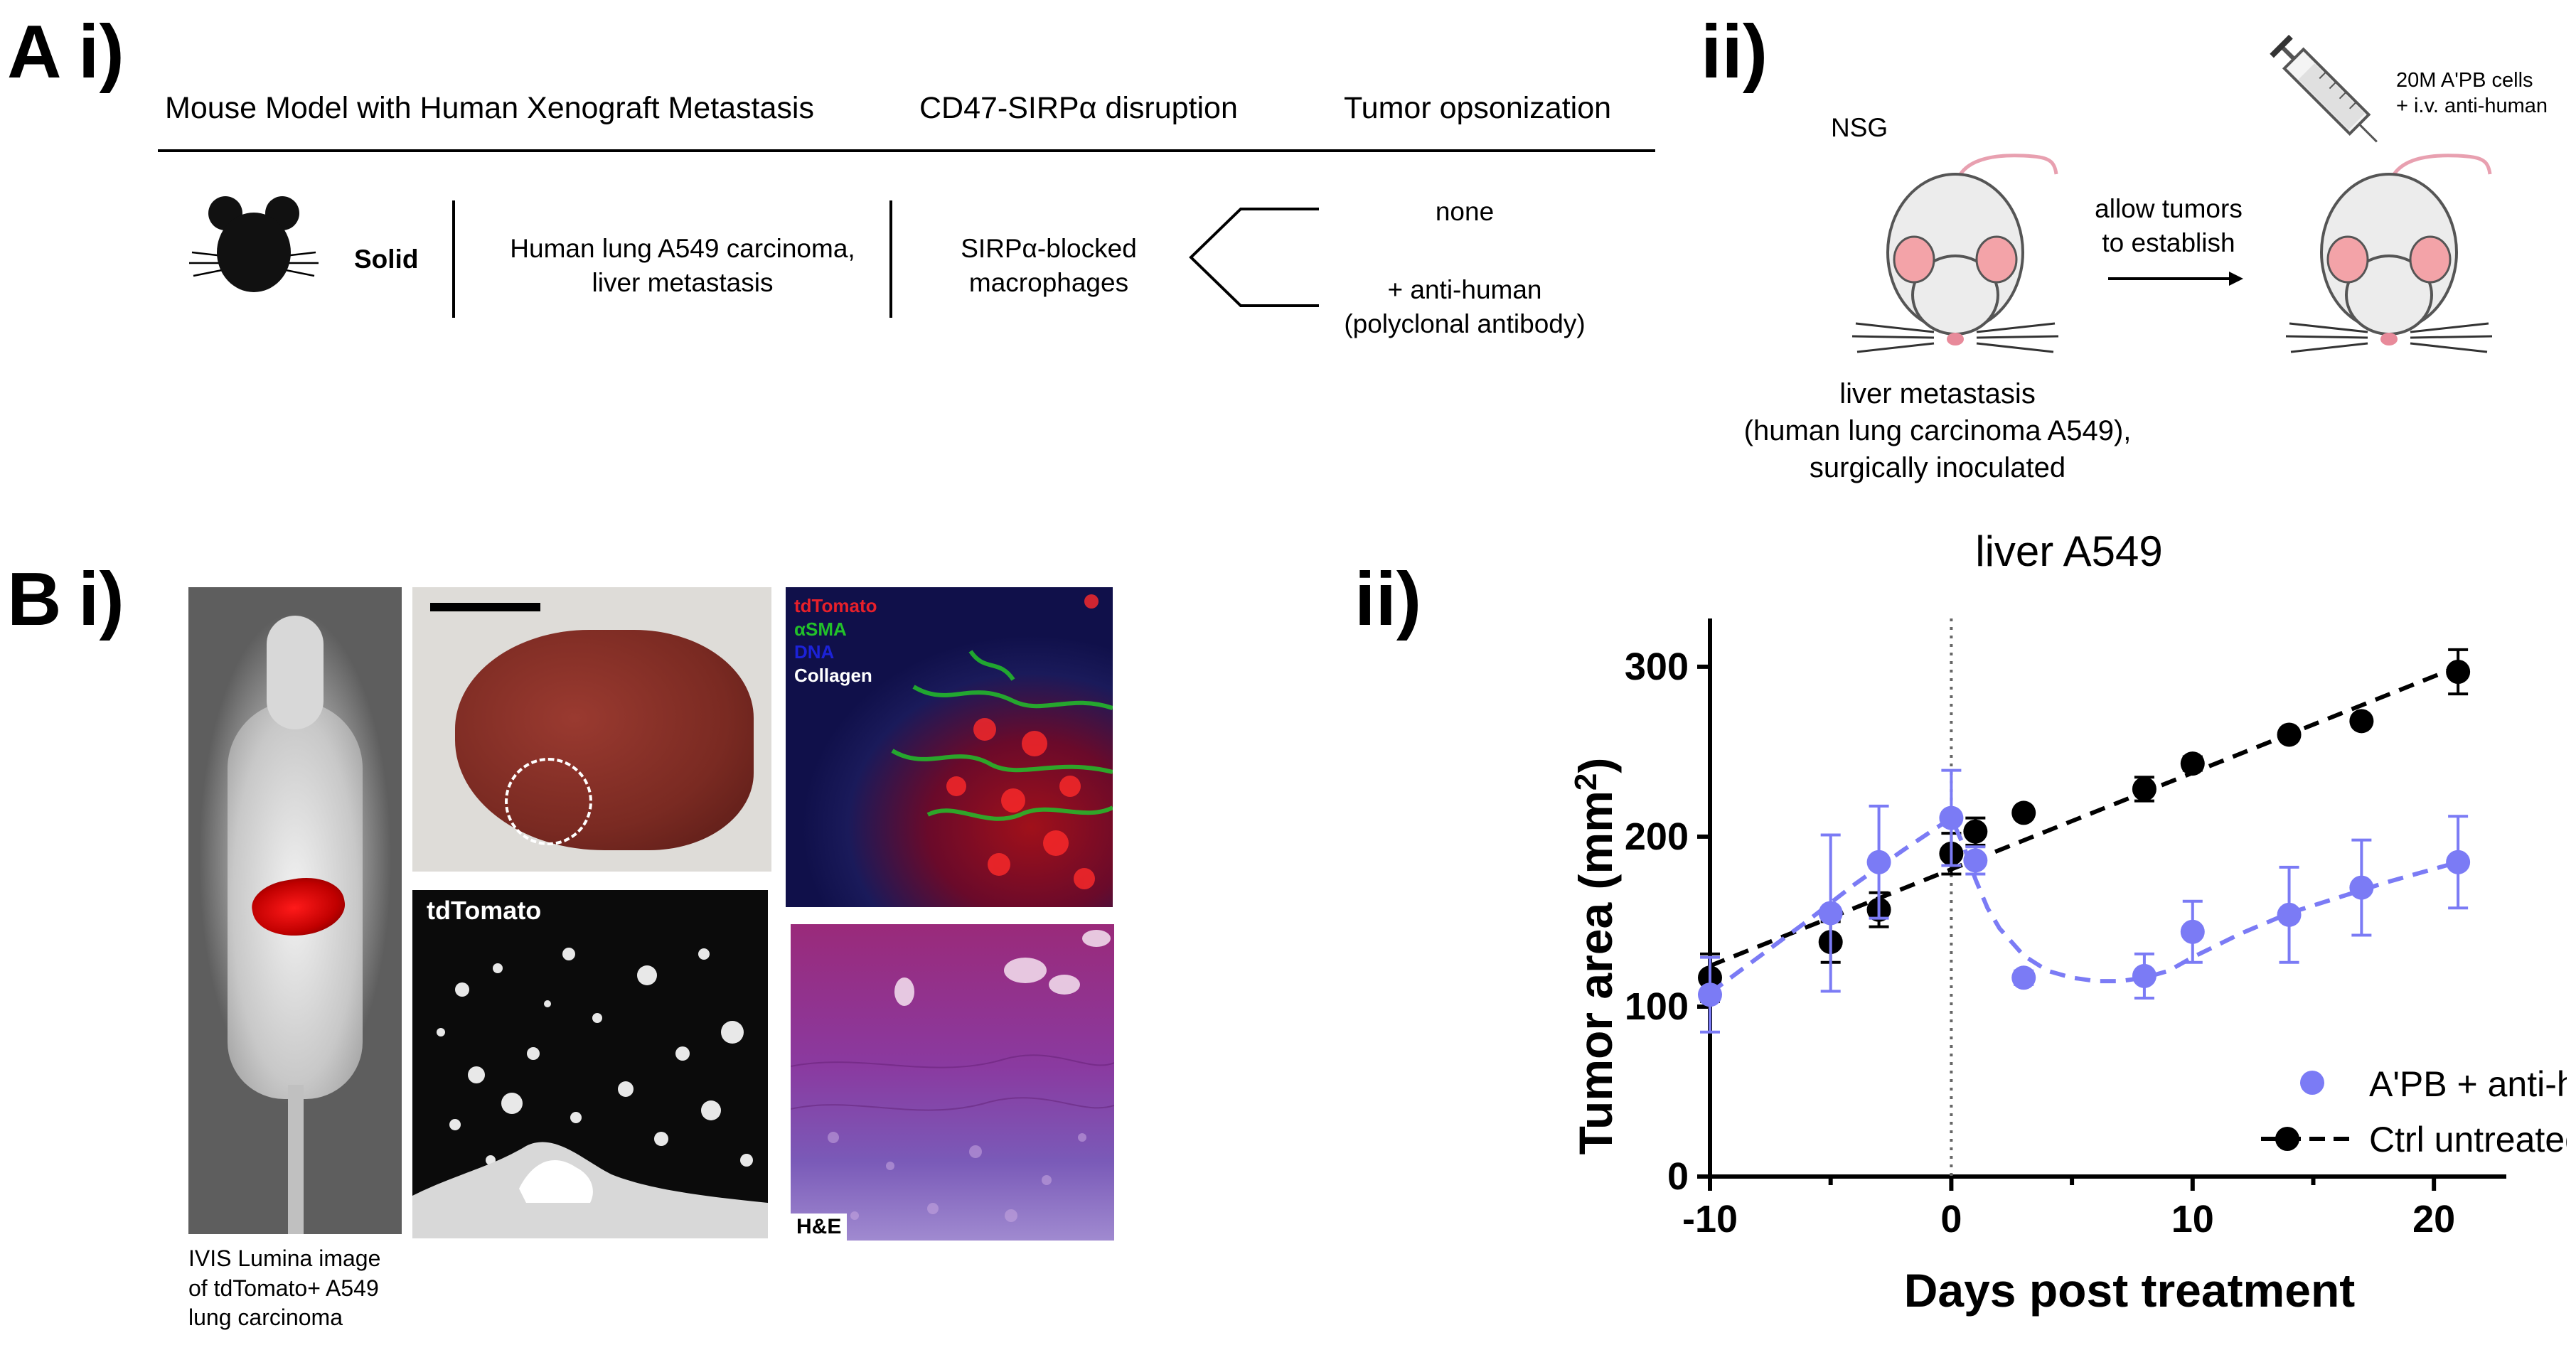 The image size is (2576, 1350). I want to click on y-axis-title-sup: 2, so click(1585, 782).